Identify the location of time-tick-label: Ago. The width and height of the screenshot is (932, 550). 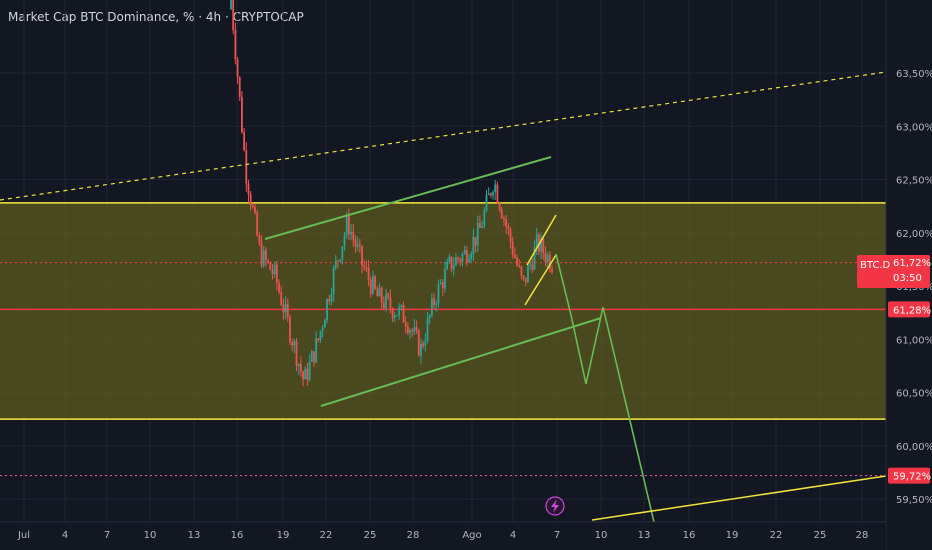
(471, 535).